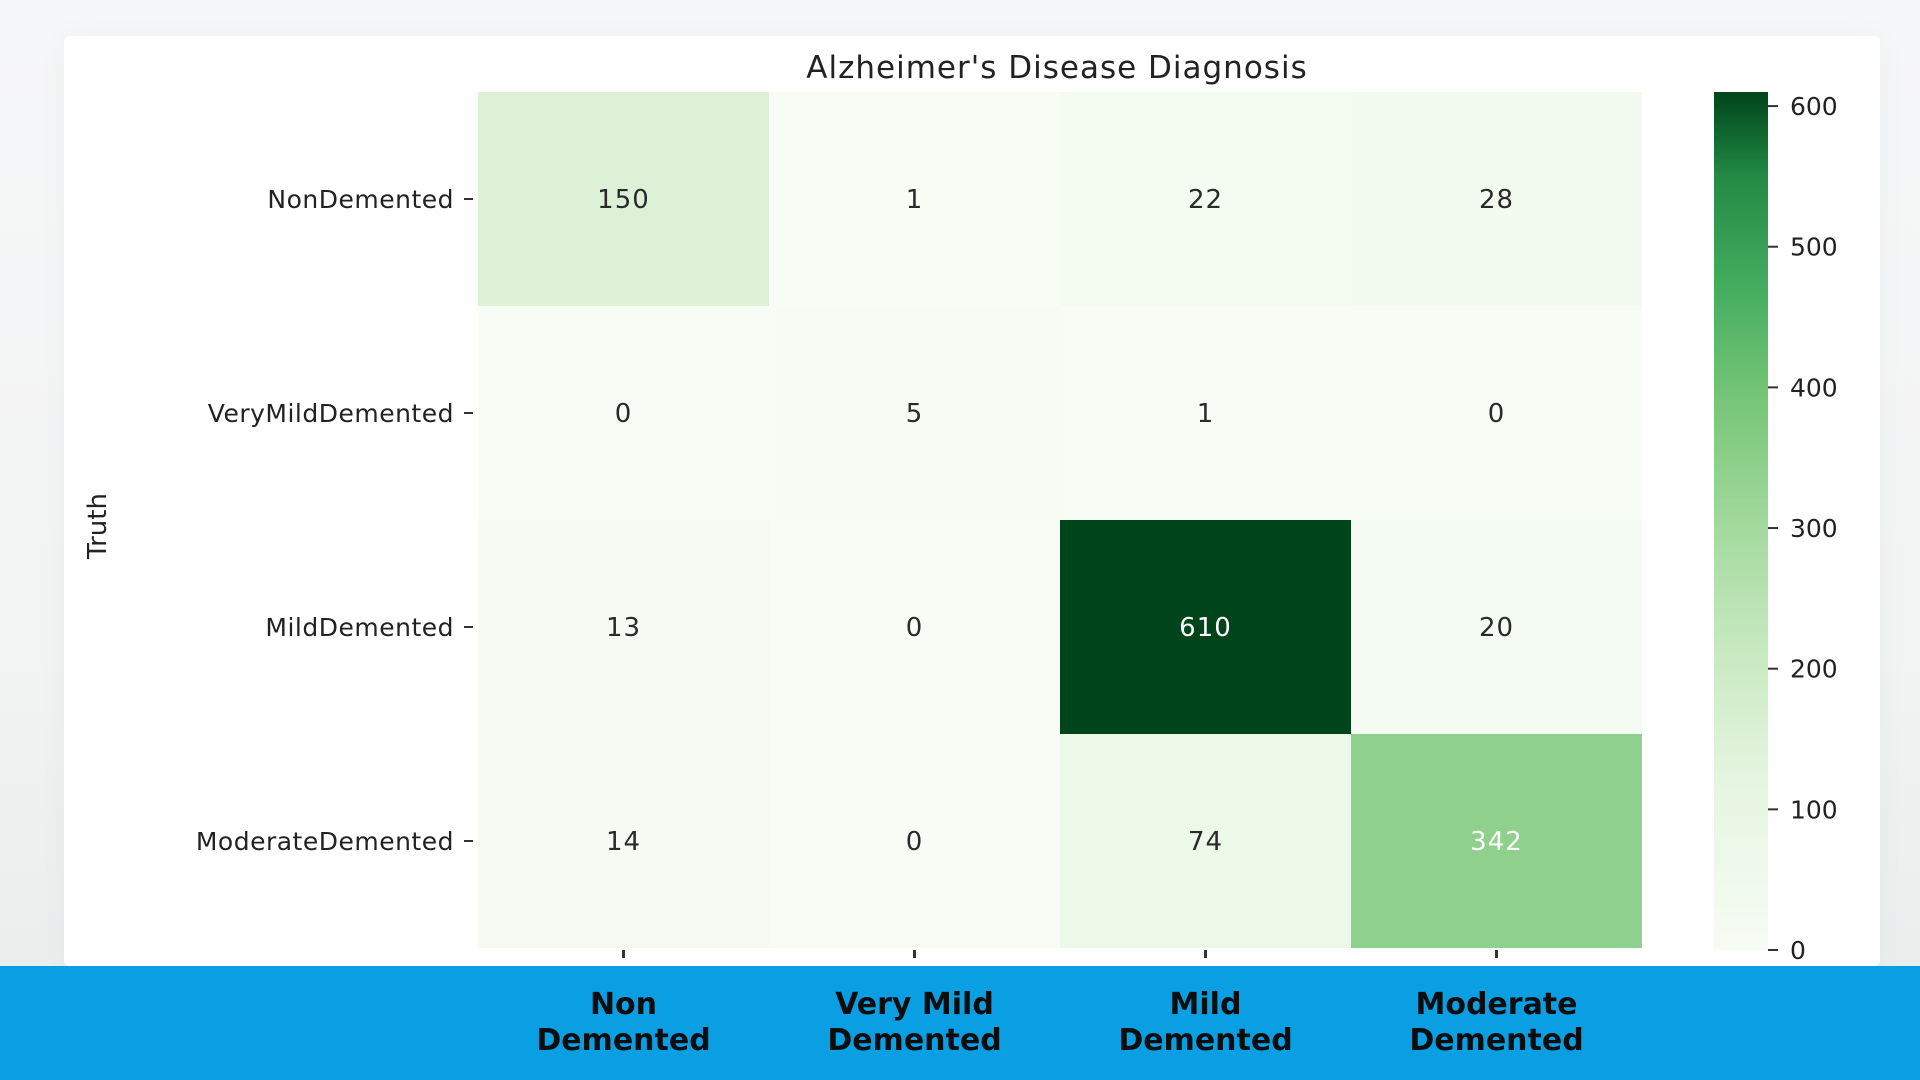  I want to click on cell-value-label: 13, so click(623, 628).